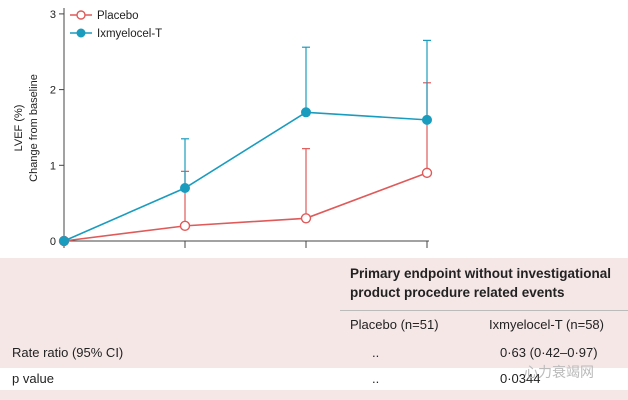 This screenshot has width=628, height=400. What do you see at coordinates (314, 379) in the screenshot?
I see `table-row: p value .. 0·0344` at bounding box center [314, 379].